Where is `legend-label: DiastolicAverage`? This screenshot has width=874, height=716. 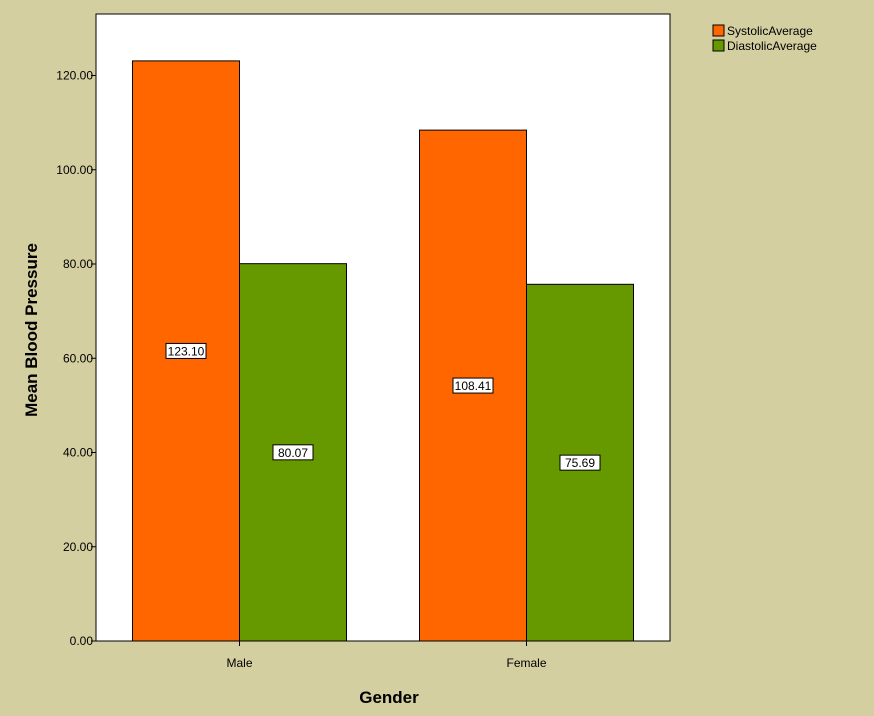
legend-label: DiastolicAverage is located at coordinates (772, 46).